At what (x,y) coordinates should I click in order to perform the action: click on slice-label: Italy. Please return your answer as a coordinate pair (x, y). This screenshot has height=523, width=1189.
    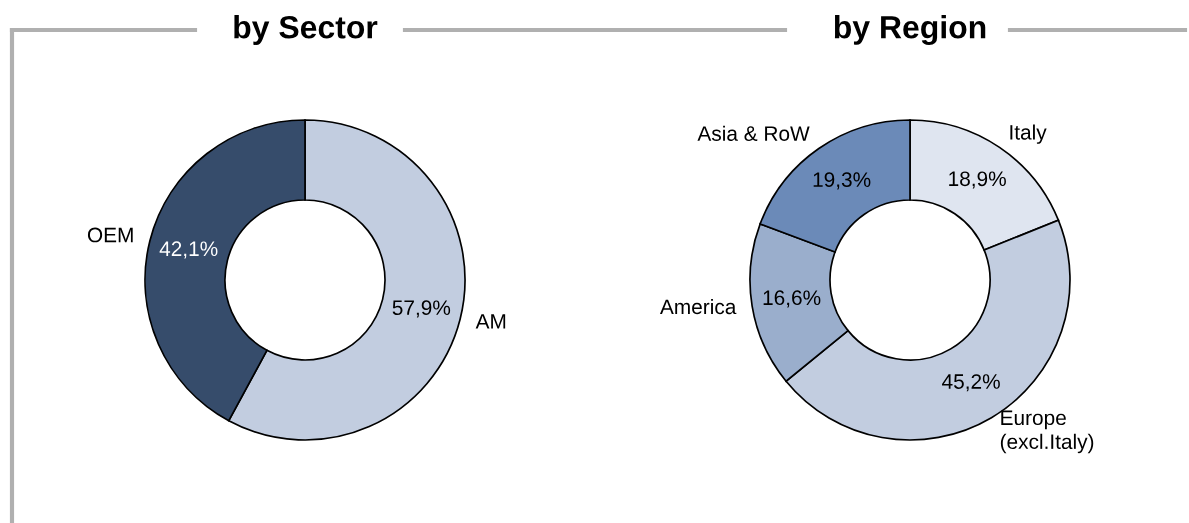
    Looking at the image, I should click on (1028, 134).